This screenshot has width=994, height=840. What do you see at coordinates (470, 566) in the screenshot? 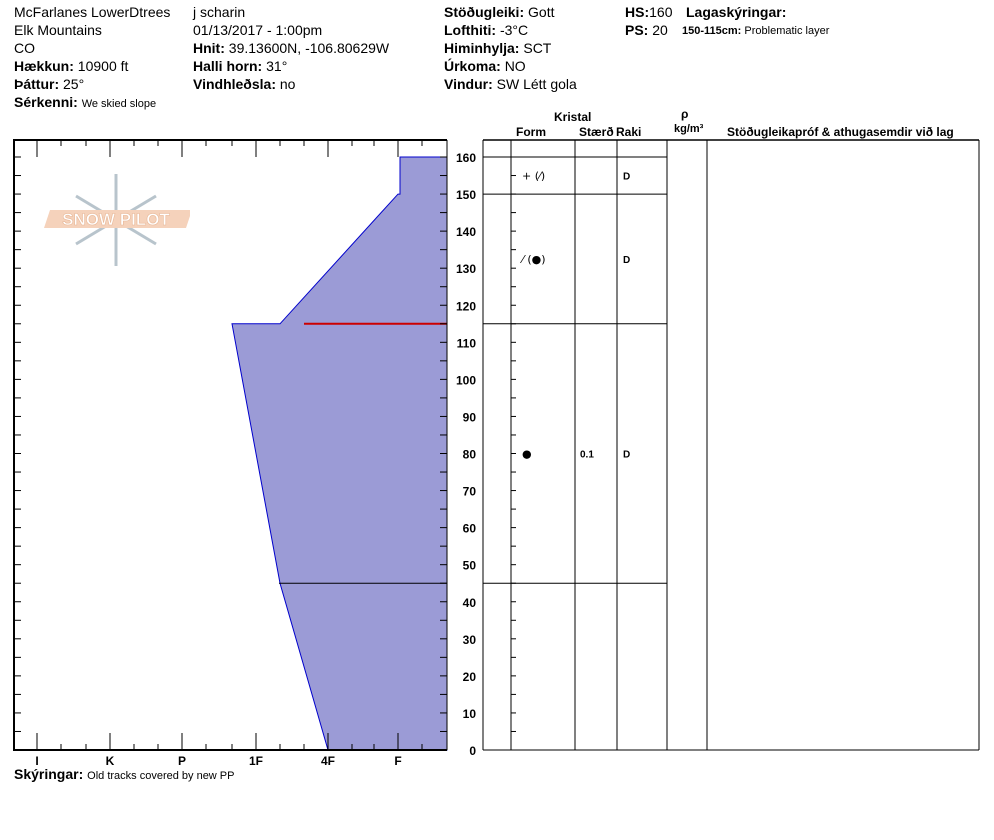
I see `y-tick-label: 50` at bounding box center [470, 566].